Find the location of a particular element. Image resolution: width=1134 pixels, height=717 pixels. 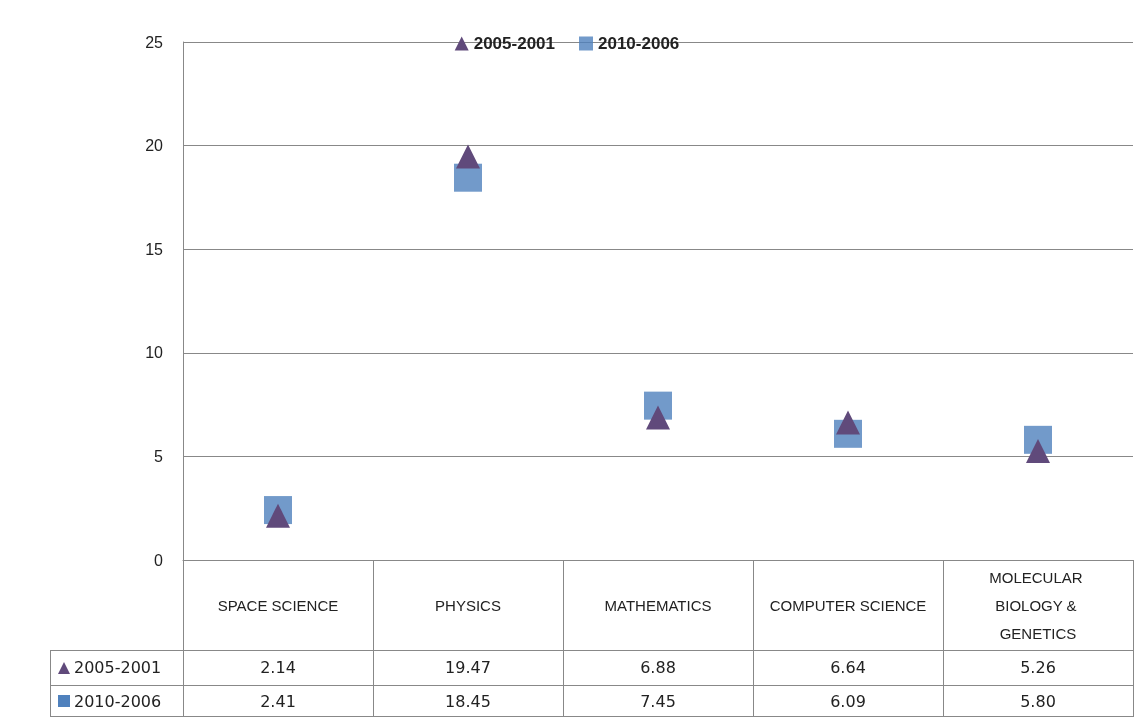

data-label: 5.80 is located at coordinates (1038, 701).